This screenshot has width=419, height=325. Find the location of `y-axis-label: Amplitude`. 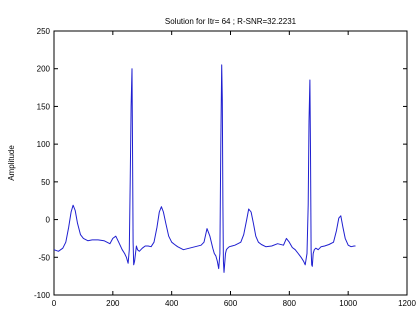

y-axis-label: Amplitude is located at coordinates (11, 163).